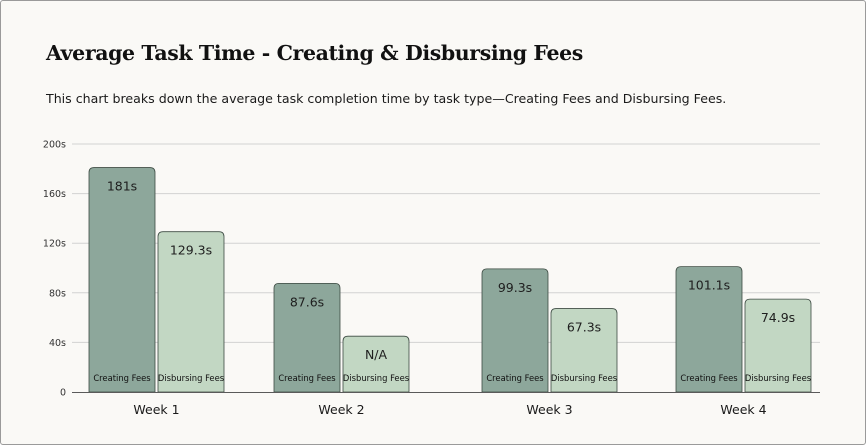 The width and height of the screenshot is (866, 445). I want to click on y-tick-label: 80s, so click(57, 293).